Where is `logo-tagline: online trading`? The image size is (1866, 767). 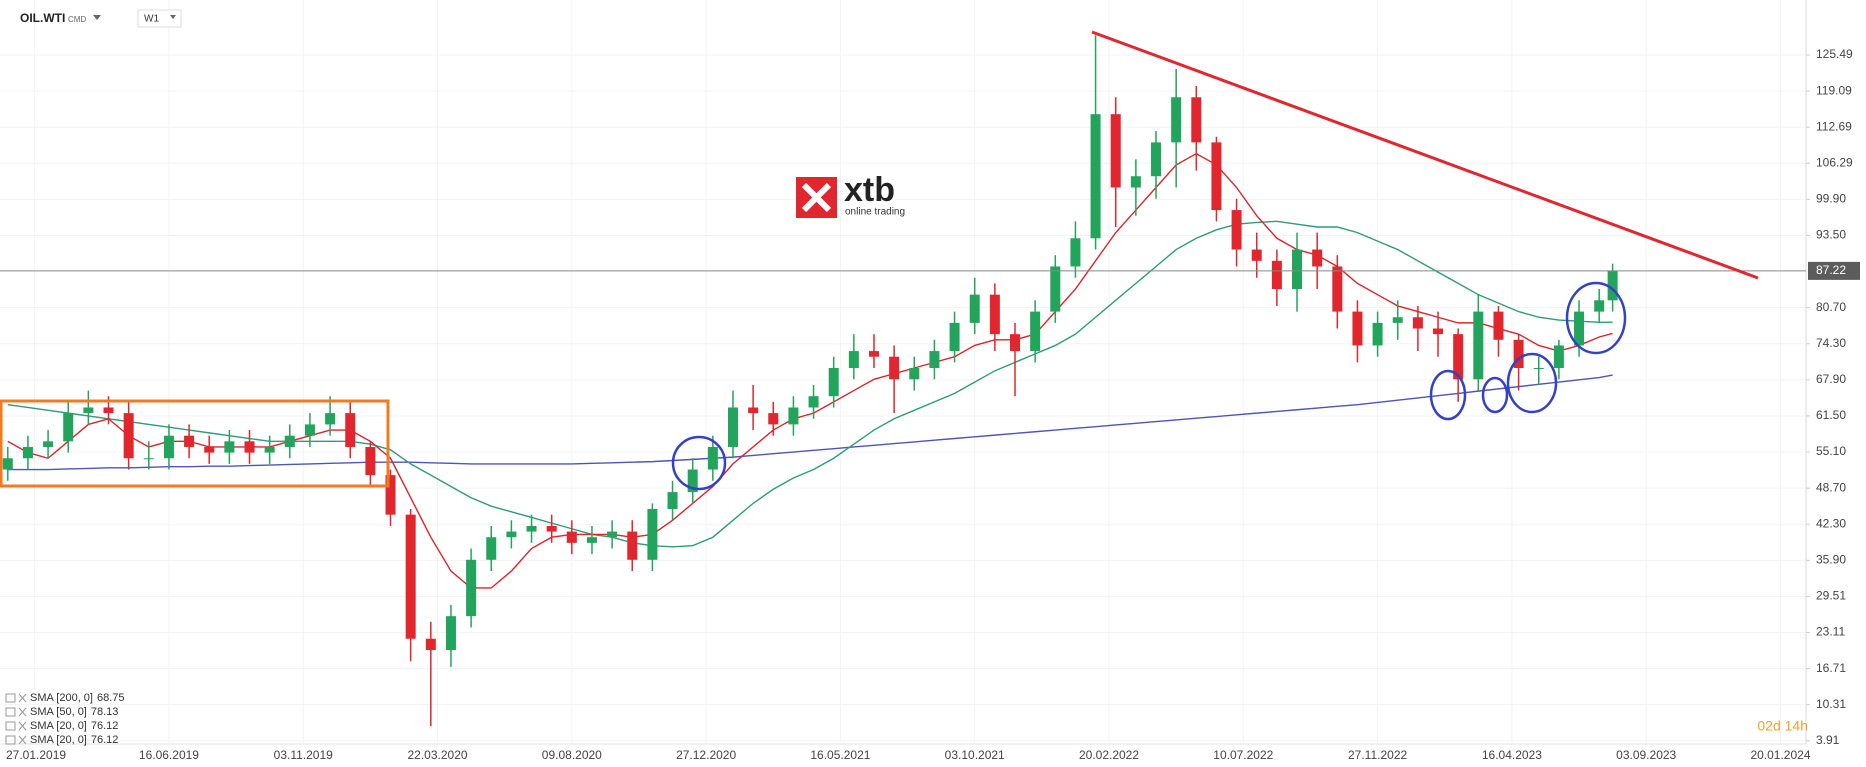
logo-tagline: online trading is located at coordinates (875, 212).